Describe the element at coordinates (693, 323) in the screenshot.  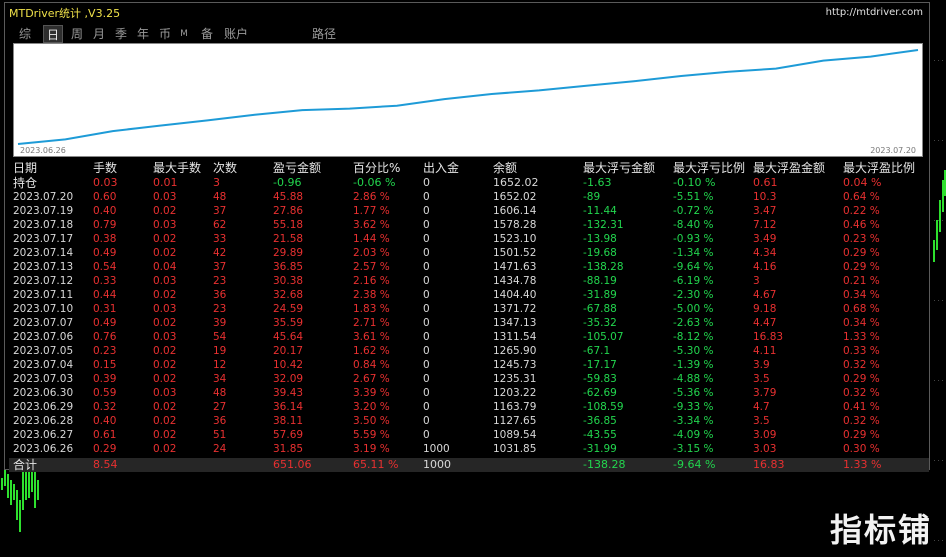
I see `cell-col-9: -2.63 %` at that location.